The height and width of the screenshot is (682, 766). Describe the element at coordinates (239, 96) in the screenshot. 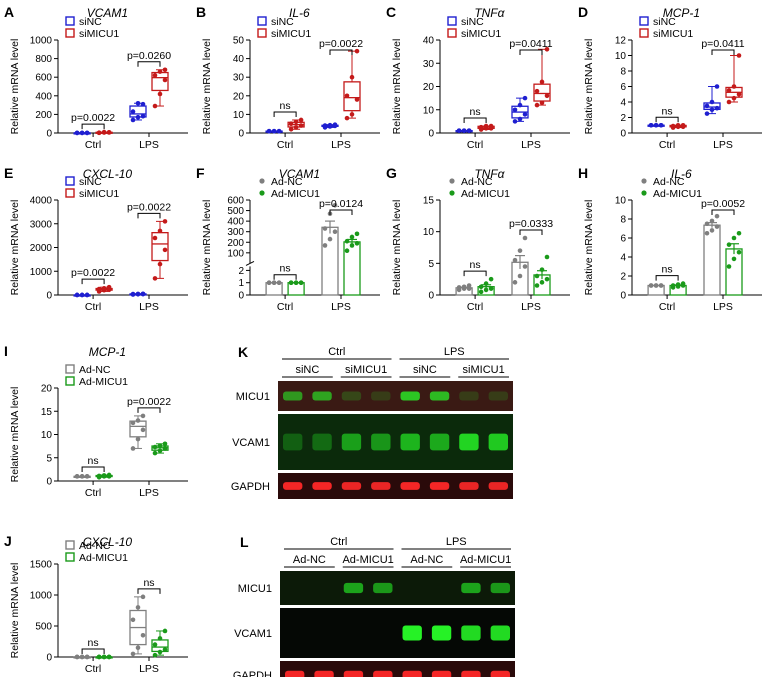

I see `y-tick-label: 20` at that location.